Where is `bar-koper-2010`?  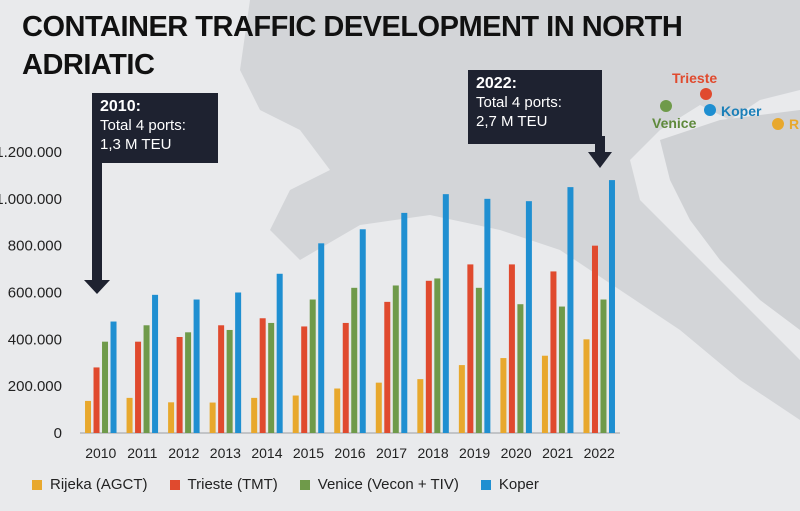 bar-koper-2010 is located at coordinates (113, 377).